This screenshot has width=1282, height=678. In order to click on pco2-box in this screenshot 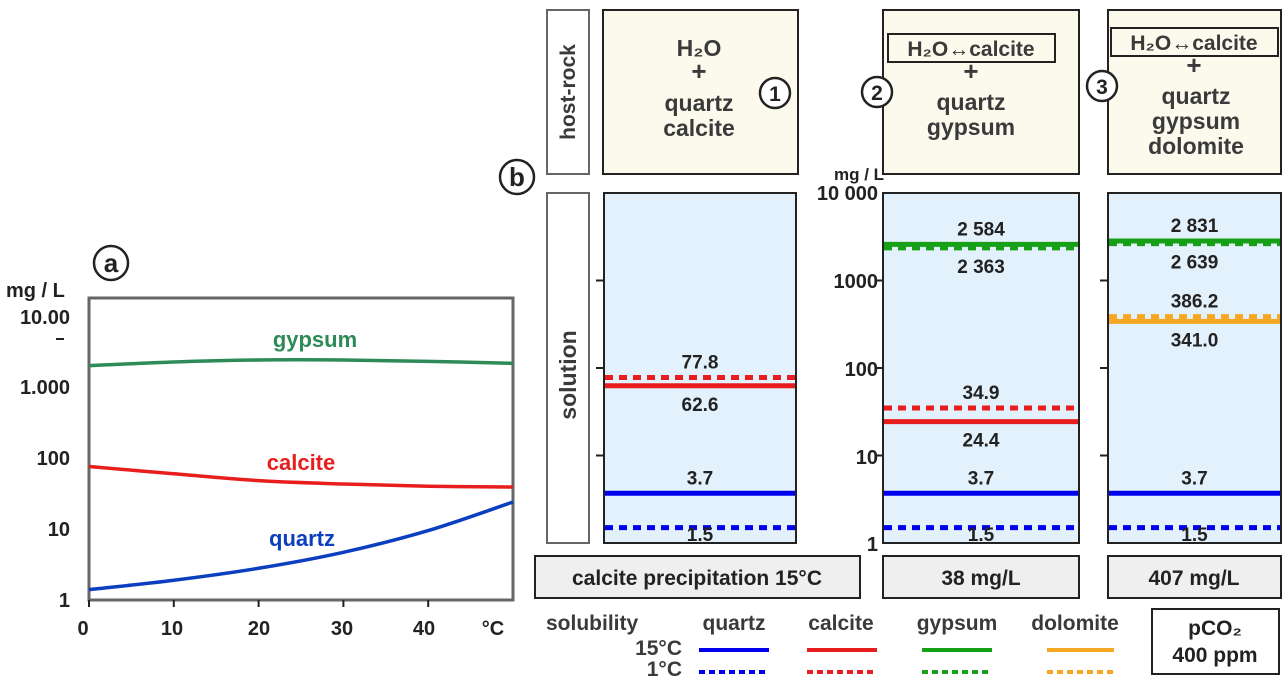, I will do `click(1215, 641)`.